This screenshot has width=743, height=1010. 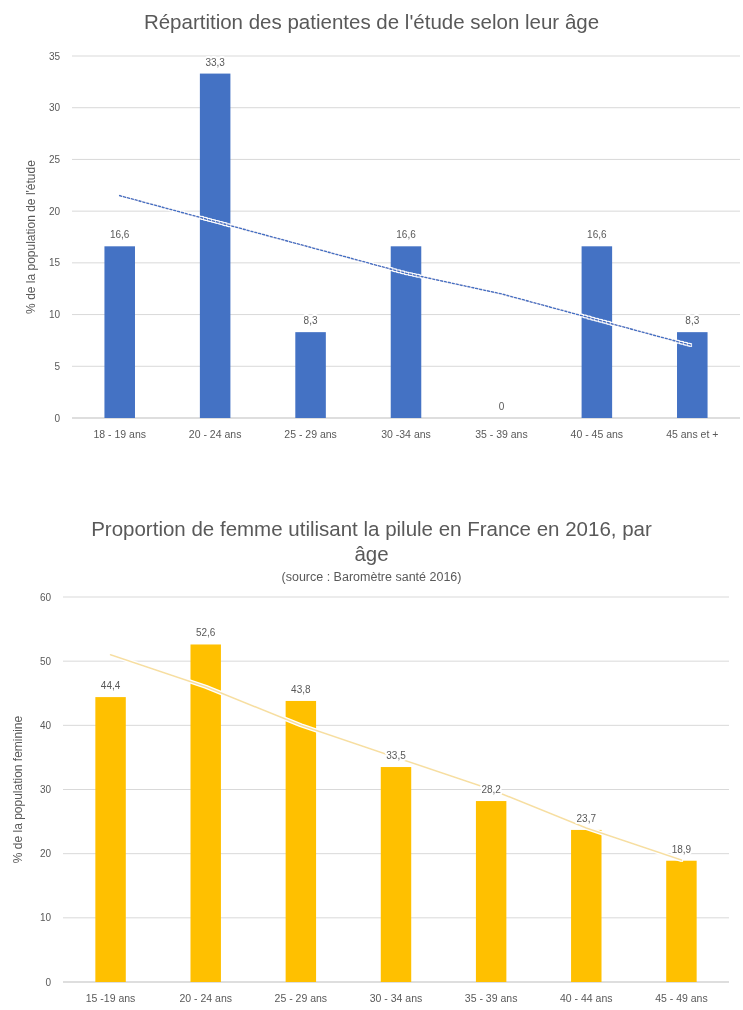 I want to click on x-tick-label: 30 -34 ans, so click(x=406, y=434).